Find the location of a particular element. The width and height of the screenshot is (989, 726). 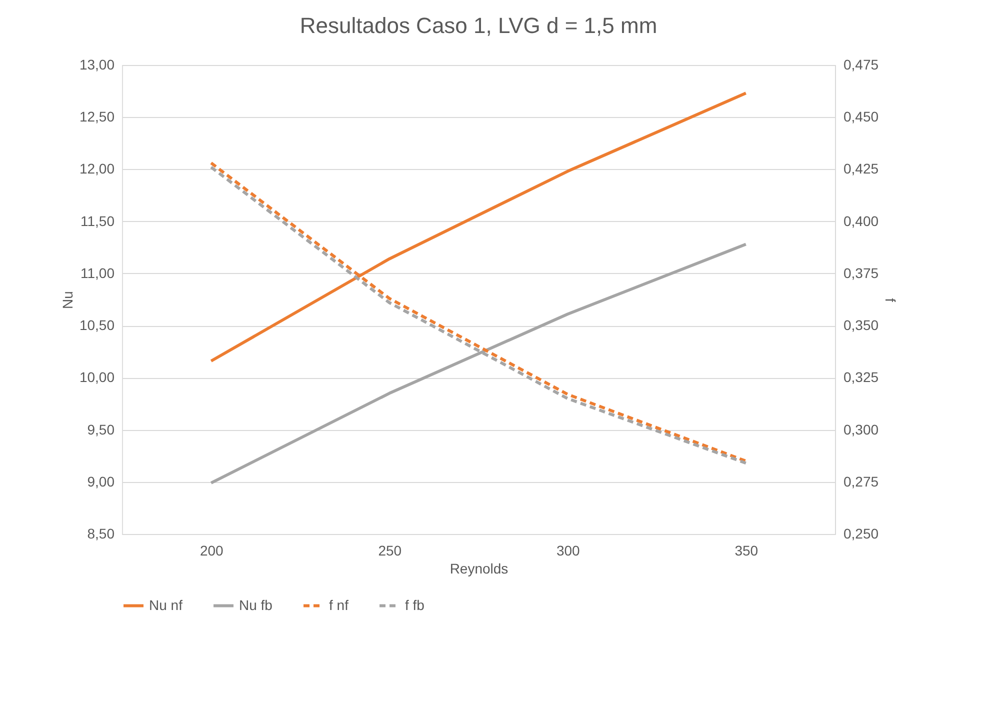

legend-label: Nu fb is located at coordinates (256, 604).